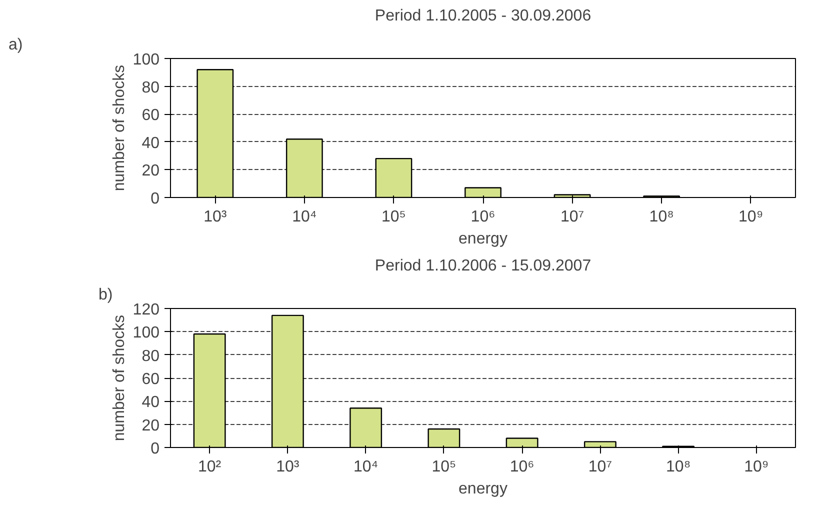 Image resolution: width=829 pixels, height=506 pixels. What do you see at coordinates (146, 310) in the screenshot?
I see `y-tick-label: 120` at bounding box center [146, 310].